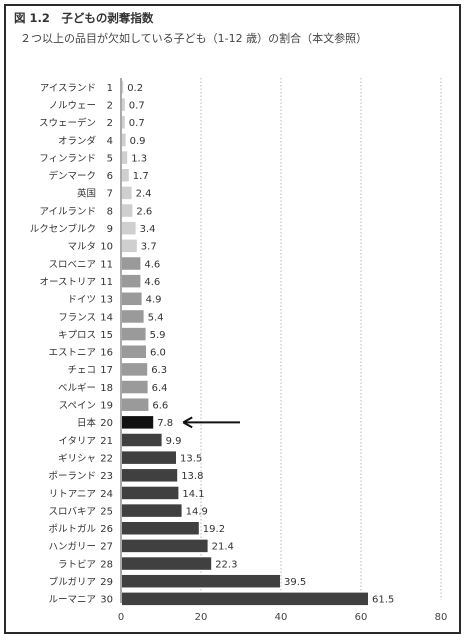 Image resolution: width=468 pixels, height=640 pixels. I want to click on rank-label: 2, so click(110, 105).